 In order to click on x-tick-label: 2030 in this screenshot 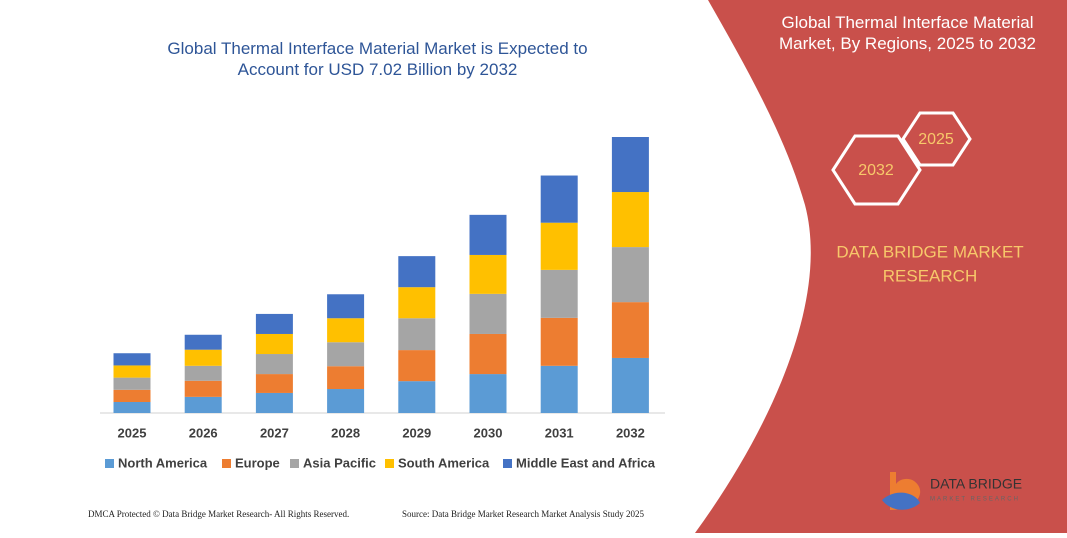, I will do `click(488, 432)`.